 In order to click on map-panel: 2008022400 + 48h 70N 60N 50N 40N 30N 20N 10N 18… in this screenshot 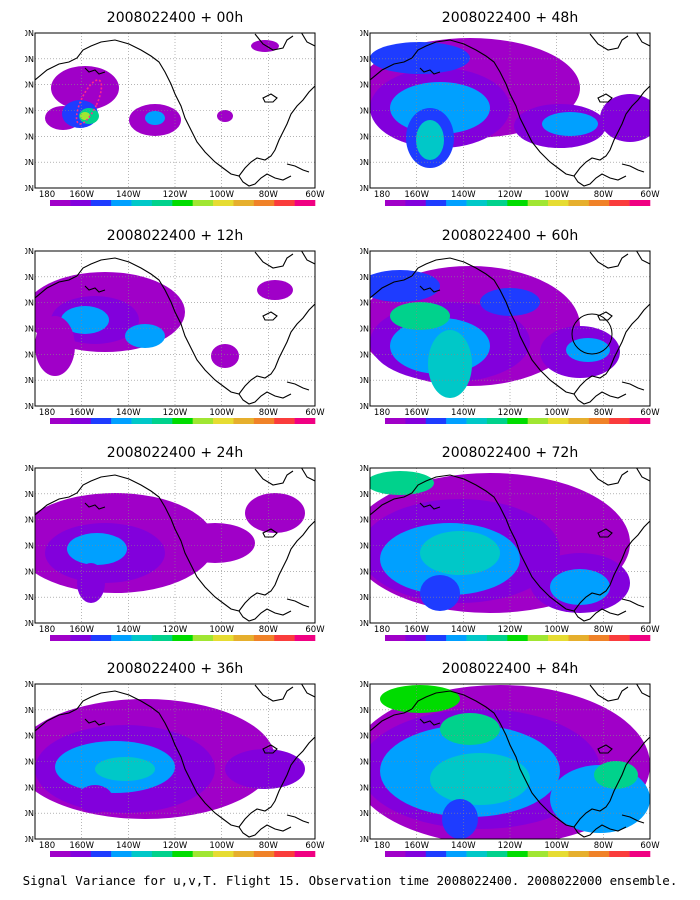, I will do `click(510, 108)`.